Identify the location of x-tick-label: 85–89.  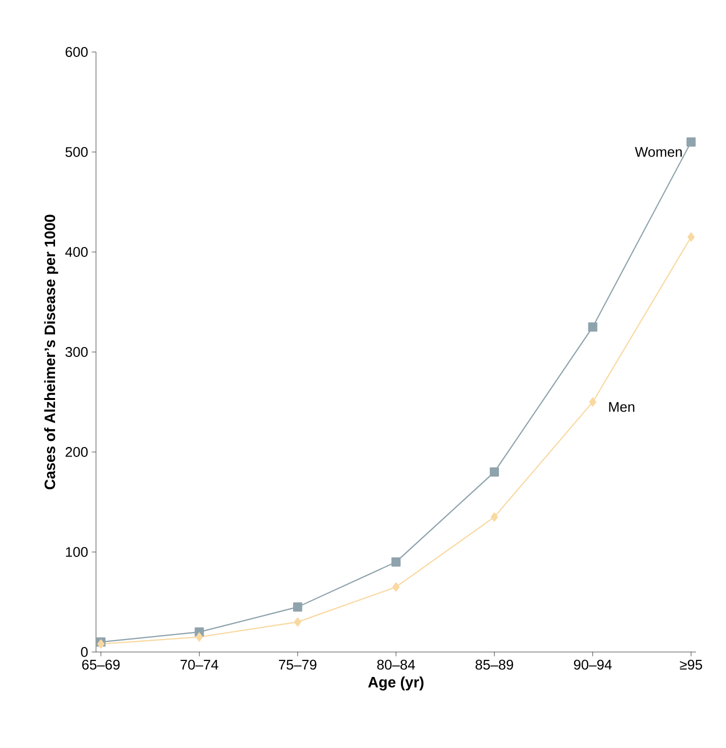
(495, 665).